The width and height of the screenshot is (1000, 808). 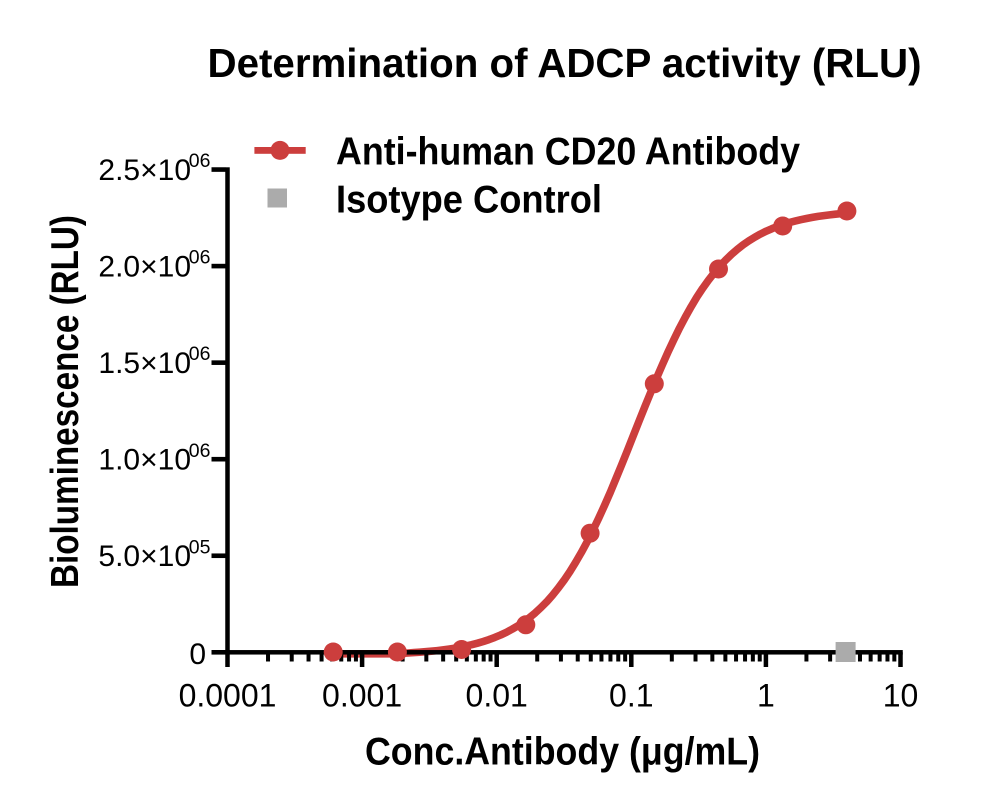 What do you see at coordinates (228, 696) in the screenshot?
I see `svg-text: 0.0001` at bounding box center [228, 696].